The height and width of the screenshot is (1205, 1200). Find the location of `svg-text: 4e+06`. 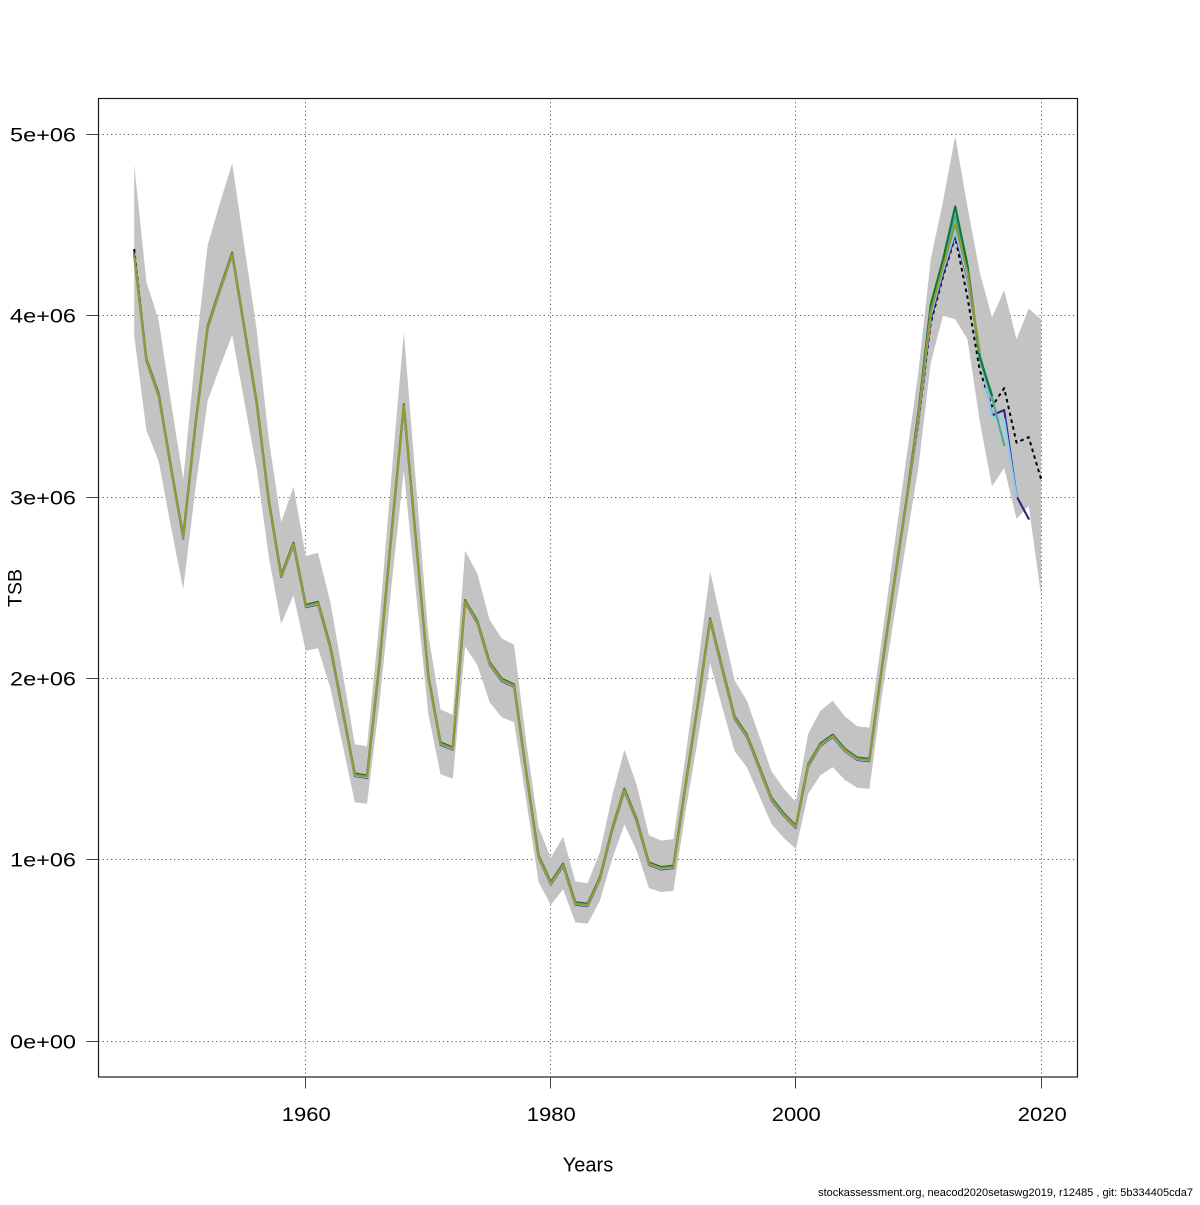

svg-text: 4e+06 is located at coordinates (43, 316).